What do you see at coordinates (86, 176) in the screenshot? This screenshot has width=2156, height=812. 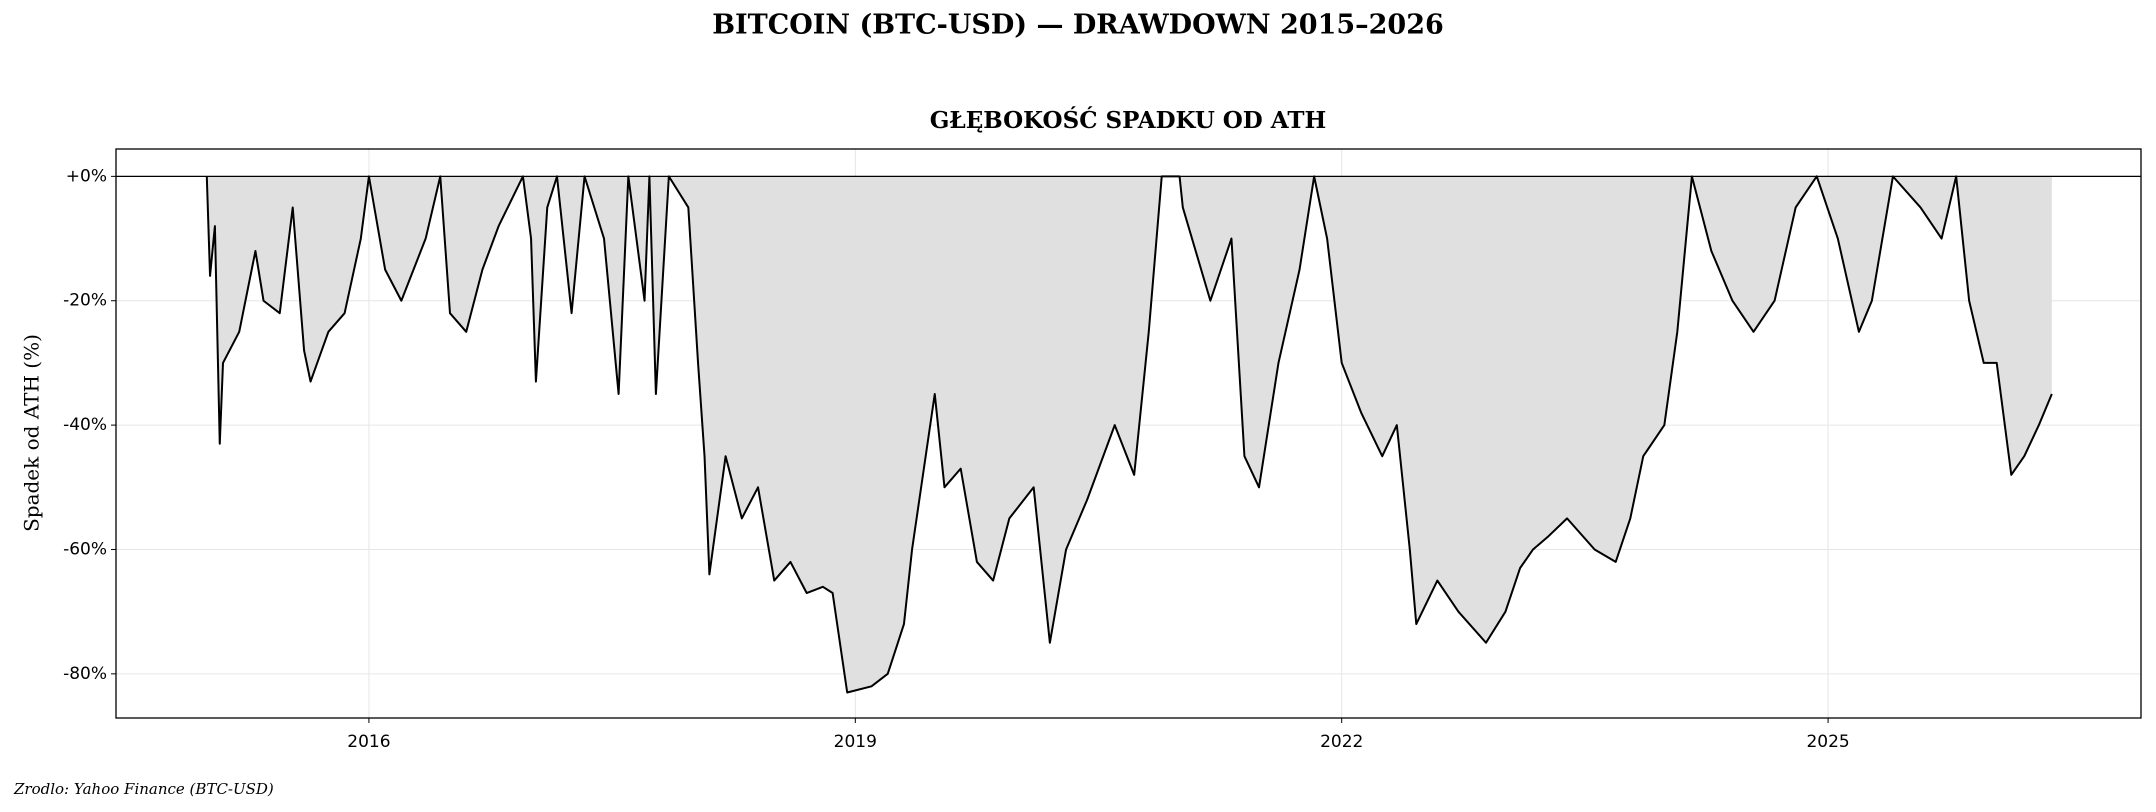 I see `y-tick-label: +0%` at bounding box center [86, 176].